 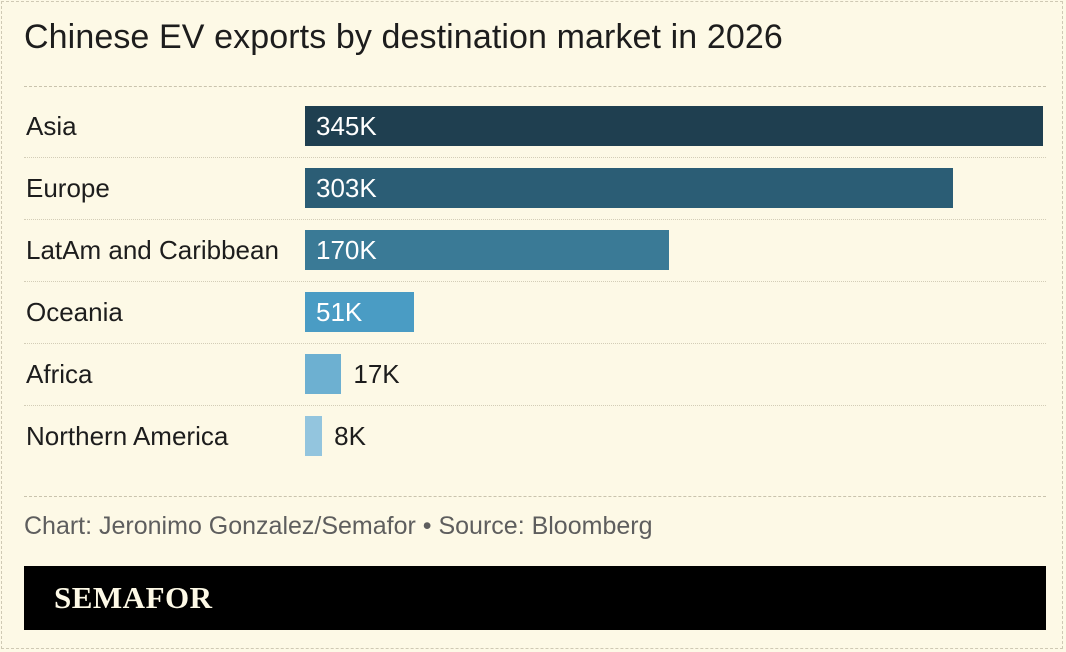 I want to click on category-label: Asia, so click(x=51, y=126).